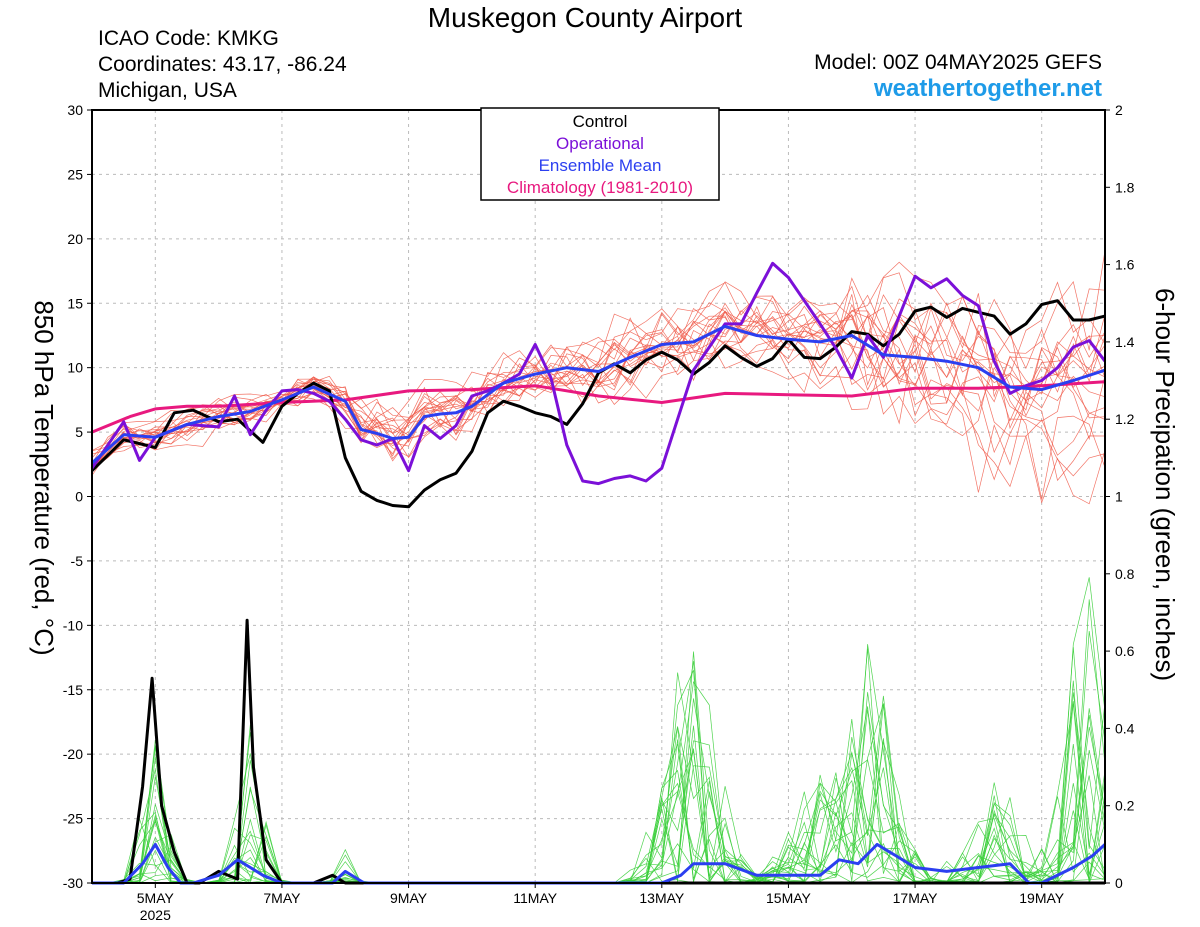 This screenshot has width=1200, height=927. I want to click on model-run: Model: 00Z 04MAY2025 GEFS, so click(958, 62).